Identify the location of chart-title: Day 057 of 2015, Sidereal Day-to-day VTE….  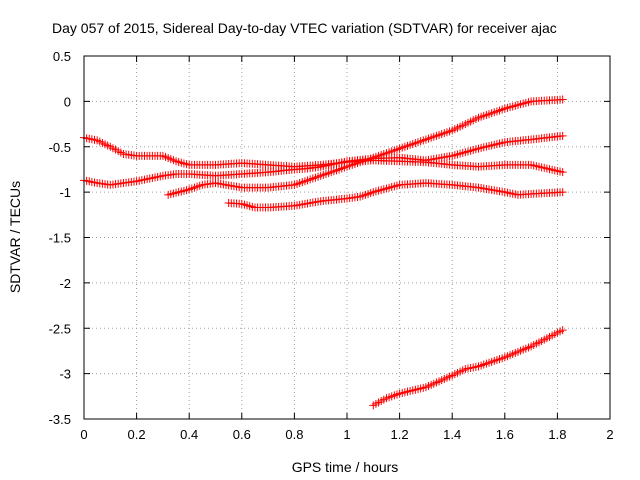
(304, 28).